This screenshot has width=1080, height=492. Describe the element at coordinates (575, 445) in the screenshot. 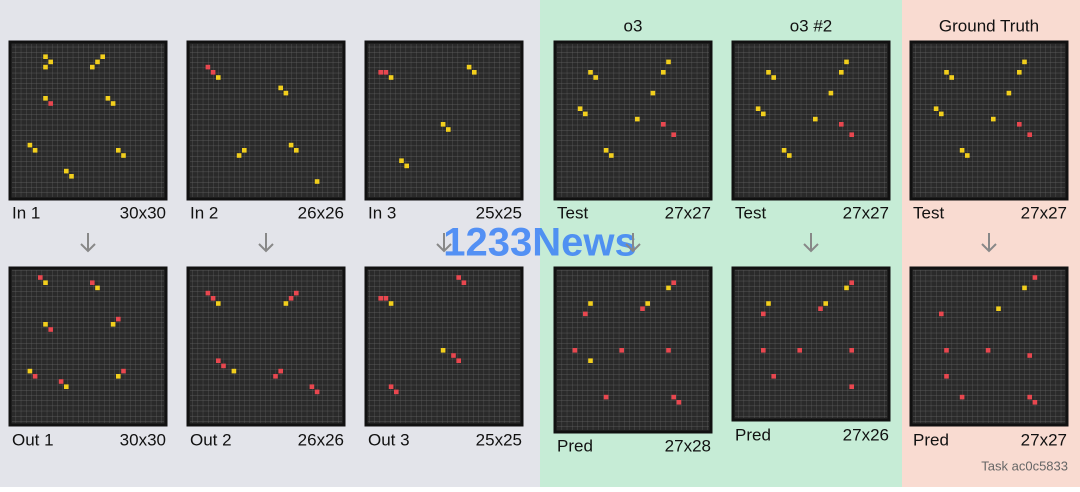

I see `panel-label: Pred` at that location.